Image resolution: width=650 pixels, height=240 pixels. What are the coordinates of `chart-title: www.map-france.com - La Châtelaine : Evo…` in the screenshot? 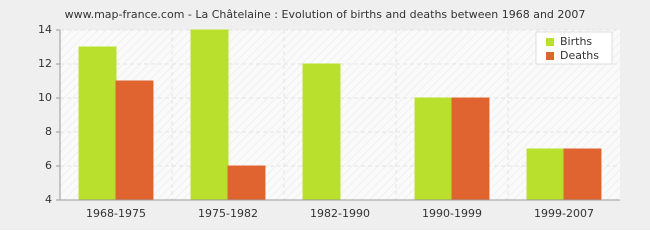 It's located at (325, 14).